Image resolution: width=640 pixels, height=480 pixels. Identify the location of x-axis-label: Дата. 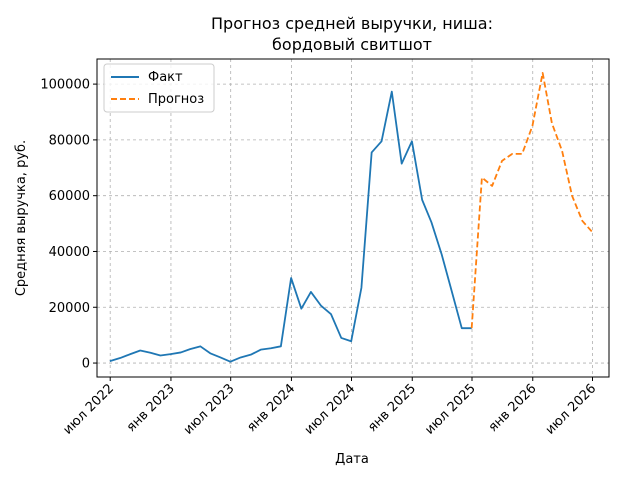
(352, 459).